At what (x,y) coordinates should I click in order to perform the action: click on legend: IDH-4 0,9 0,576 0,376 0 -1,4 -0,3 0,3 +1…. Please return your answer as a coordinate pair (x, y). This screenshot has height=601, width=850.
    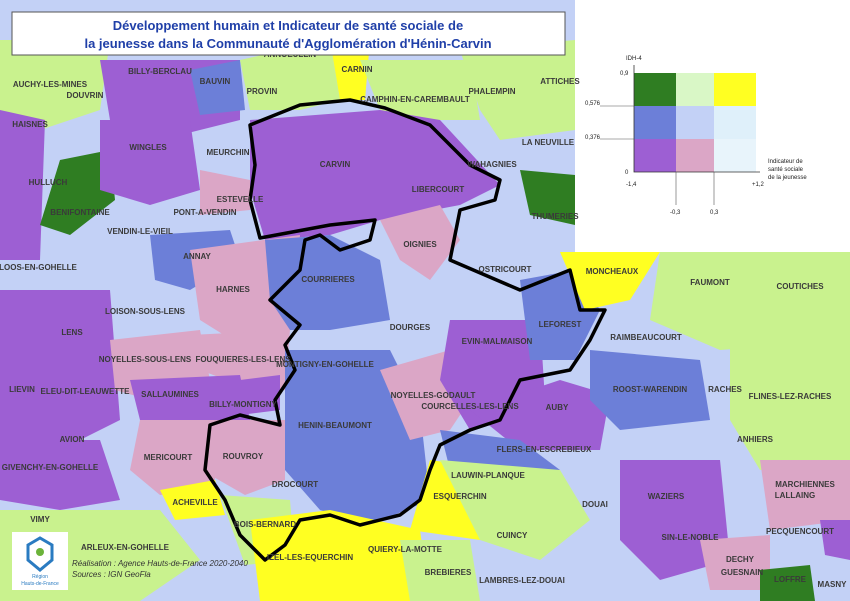
    Looking at the image, I should click on (696, 136).